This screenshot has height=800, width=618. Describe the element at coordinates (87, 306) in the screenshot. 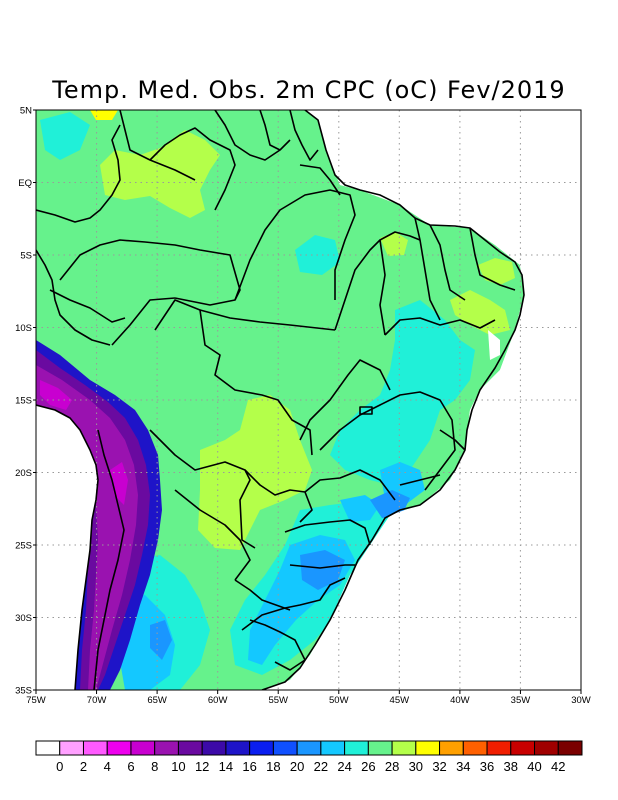

I see `border-acre` at that location.